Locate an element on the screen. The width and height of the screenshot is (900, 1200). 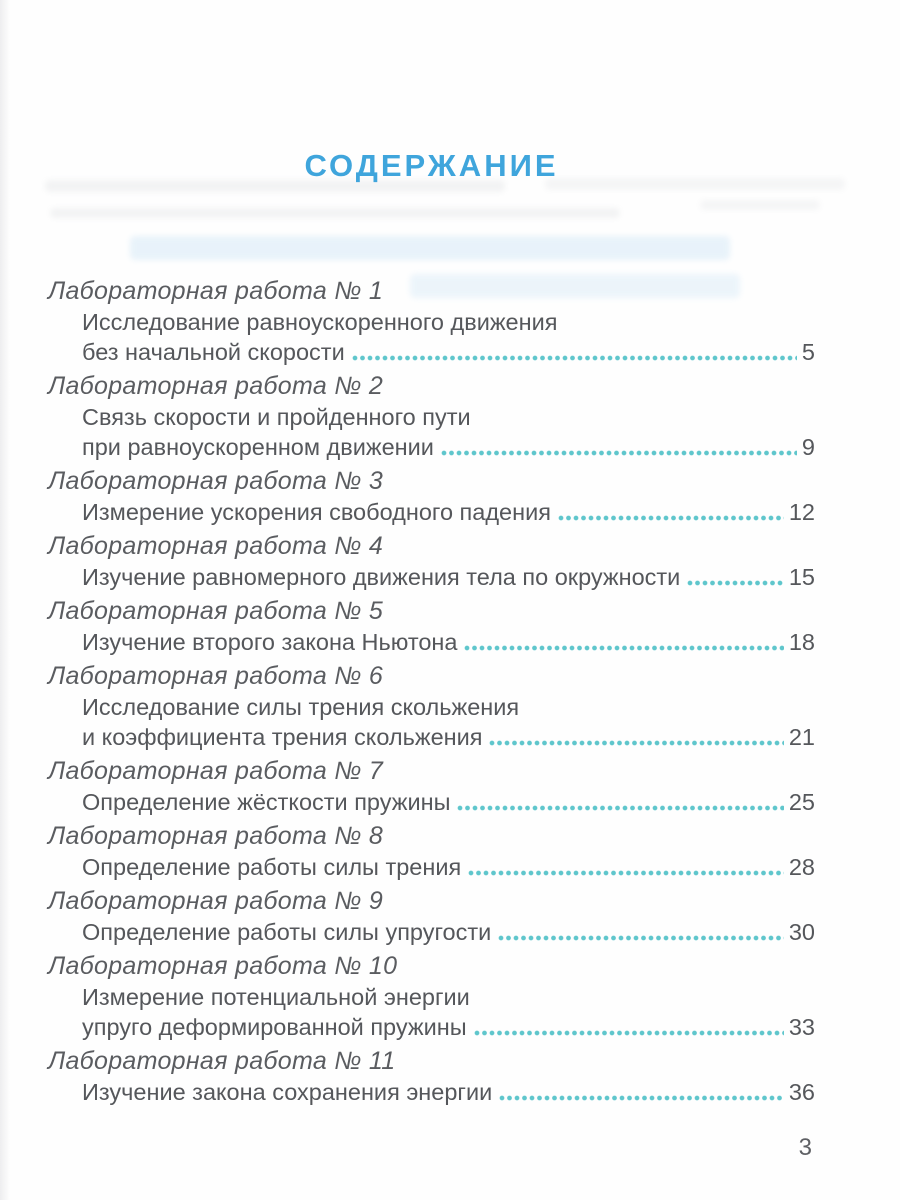
toc-entry-leader-line: упруго деформированной пружины 33 is located at coordinates (431, 1027).